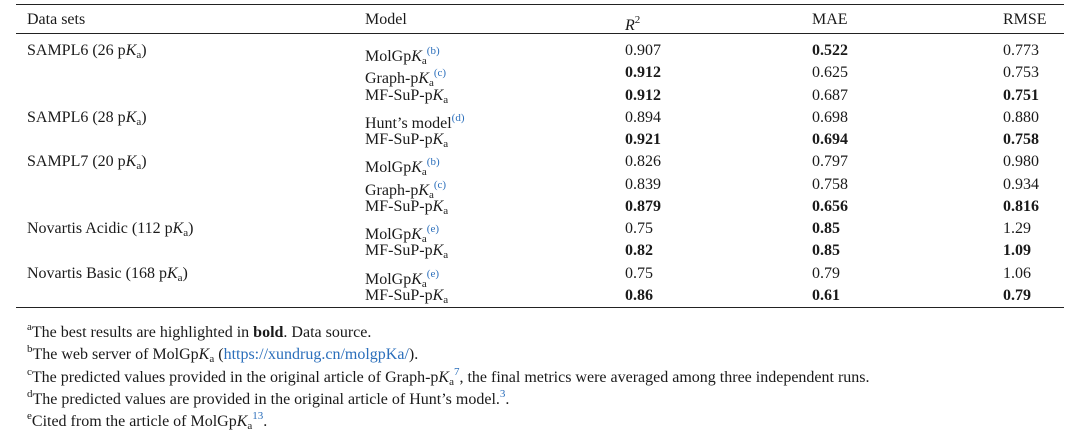 The width and height of the screenshot is (1080, 431). What do you see at coordinates (643, 162) in the screenshot?
I see `metric-value: 0.826` at bounding box center [643, 162].